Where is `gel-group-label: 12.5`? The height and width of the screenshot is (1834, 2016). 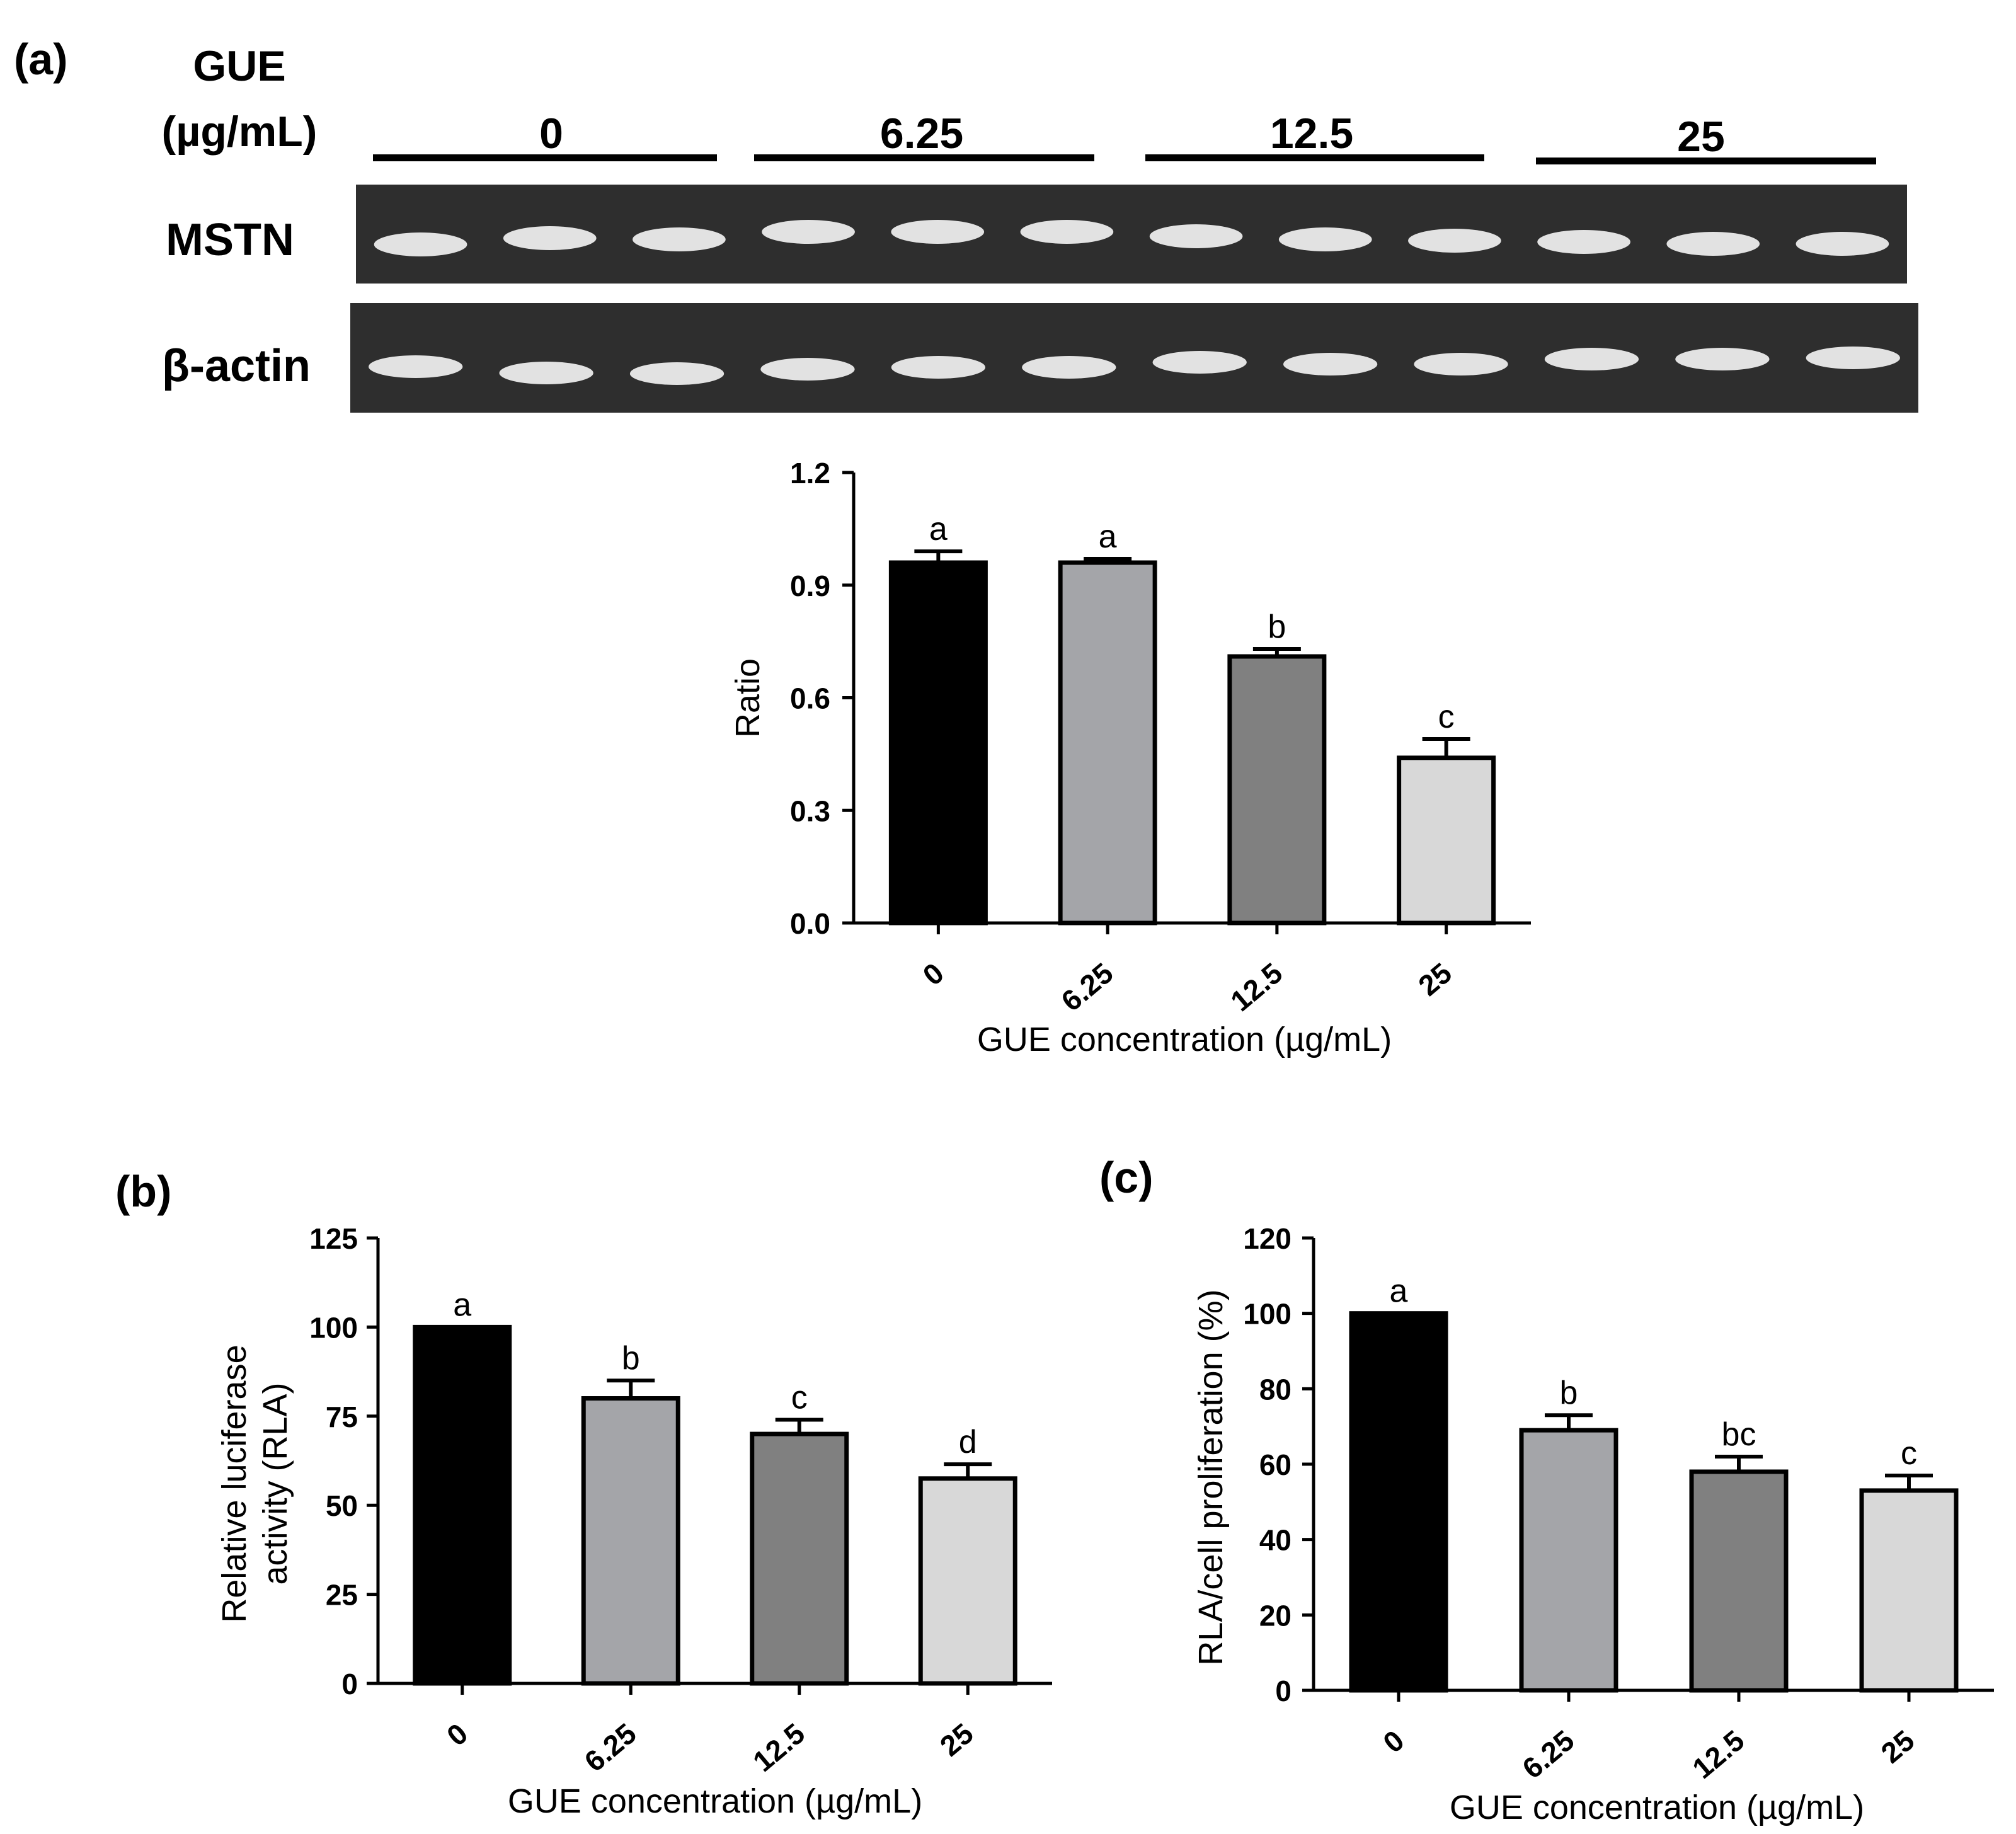
gel-group-label: 12.5 is located at coordinates (1311, 134).